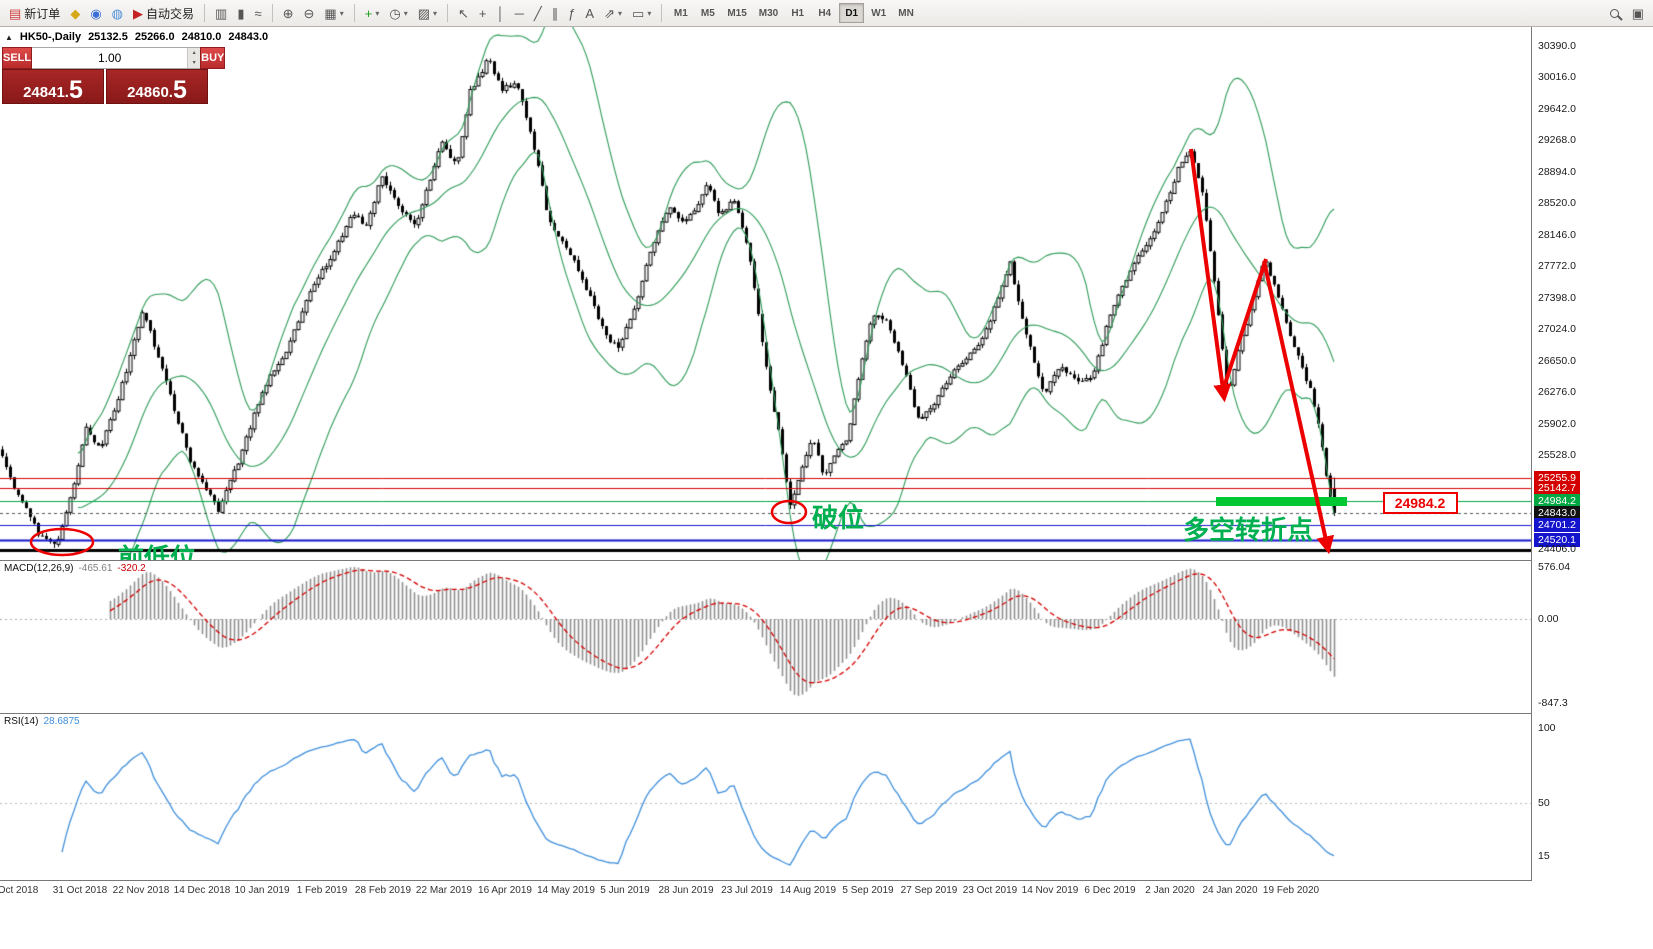 The height and width of the screenshot is (949, 1653). I want to click on timeframe-h1-button: H1, so click(797, 13).